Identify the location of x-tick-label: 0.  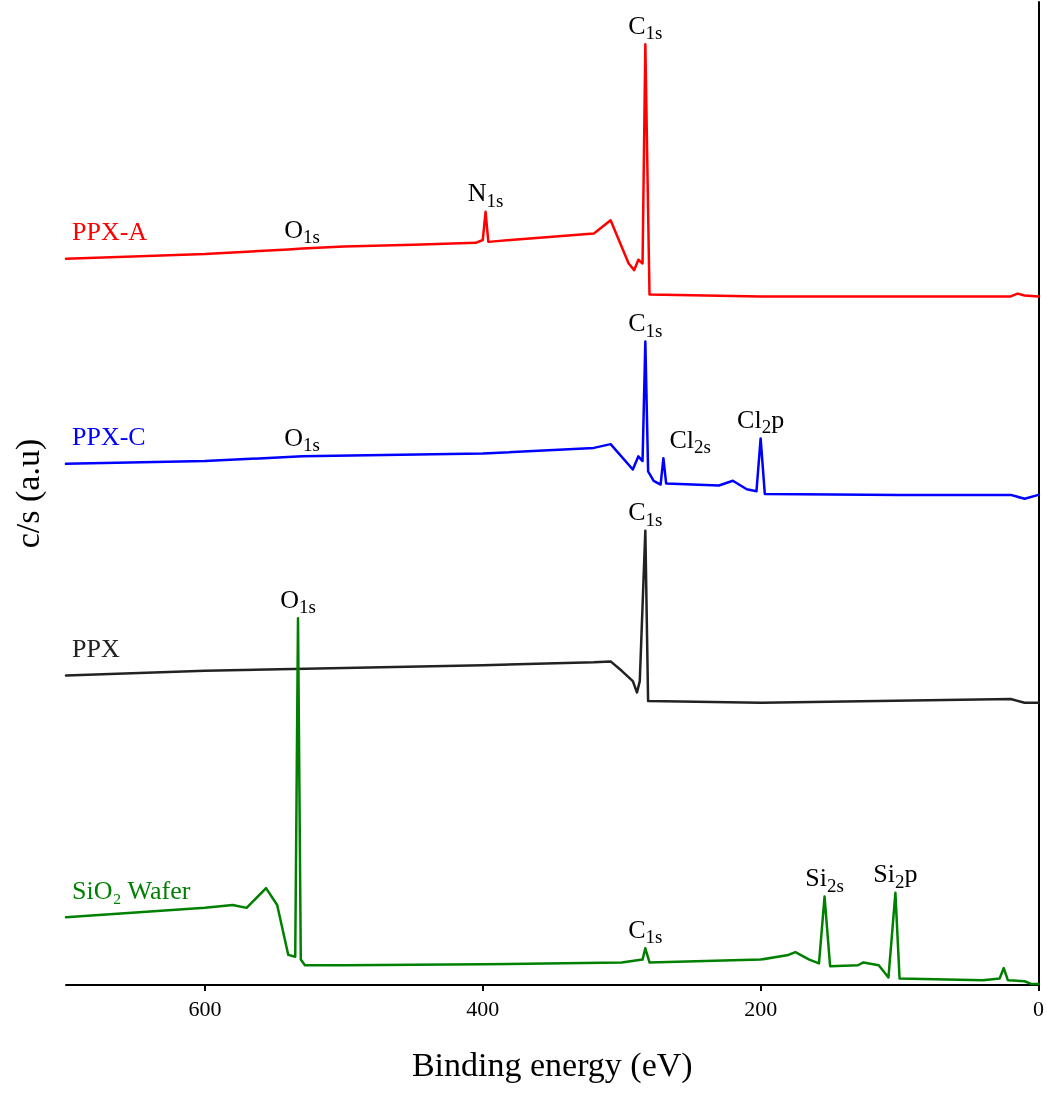
(1038, 1008).